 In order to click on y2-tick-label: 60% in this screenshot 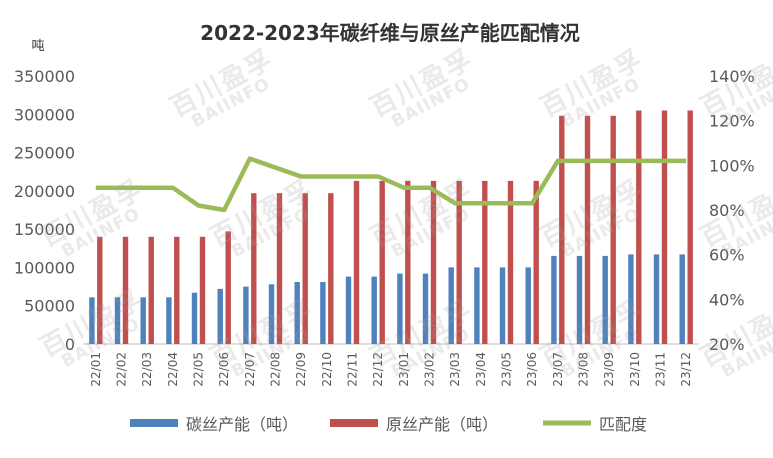, I will do `click(727, 255)`.